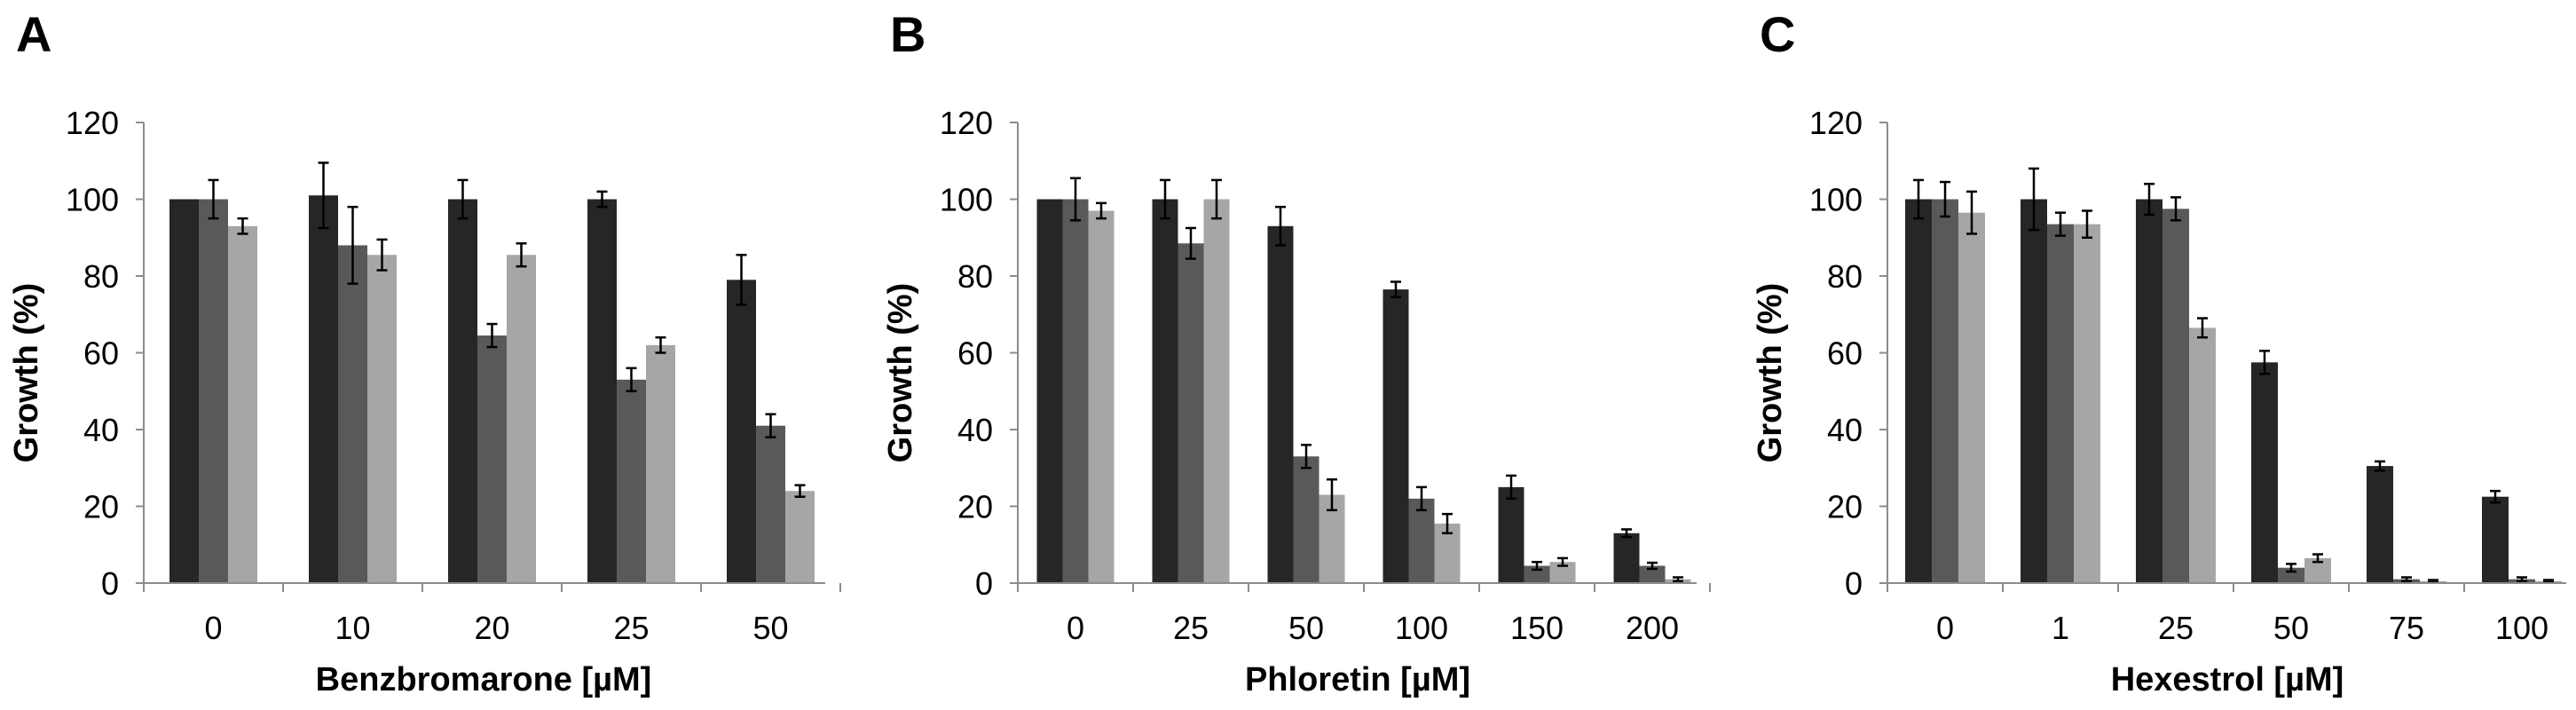 This screenshot has height=710, width=2576. I want to click on panel-a-x-ticks: 0 10 20 25 50, so click(492, 614).